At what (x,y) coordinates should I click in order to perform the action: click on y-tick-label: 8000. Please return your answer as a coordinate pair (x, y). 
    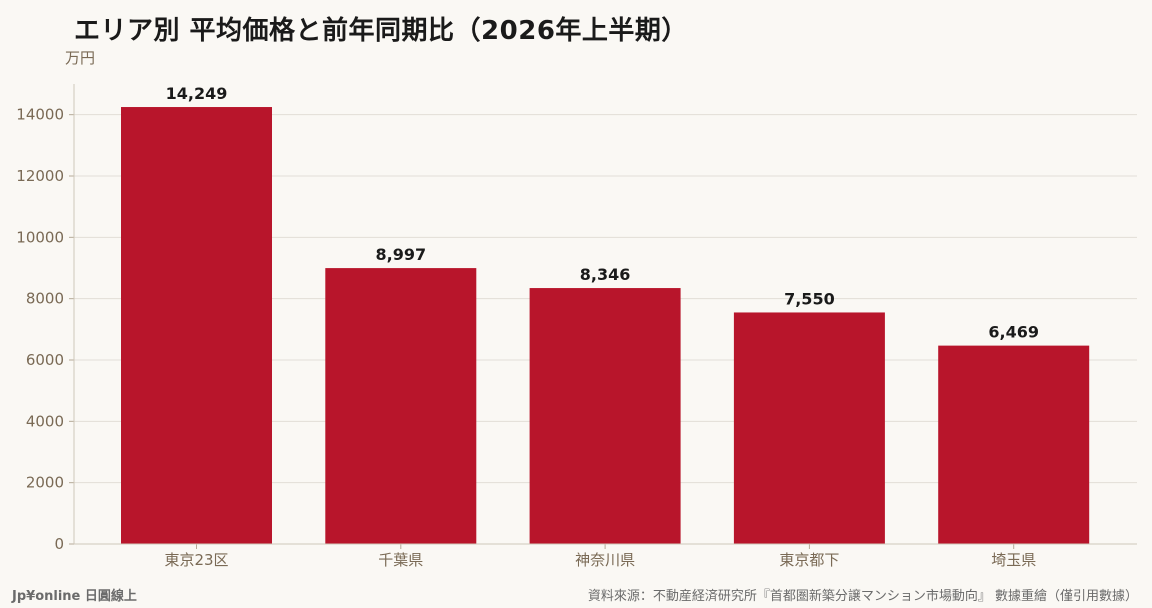
    Looking at the image, I should click on (45, 299).